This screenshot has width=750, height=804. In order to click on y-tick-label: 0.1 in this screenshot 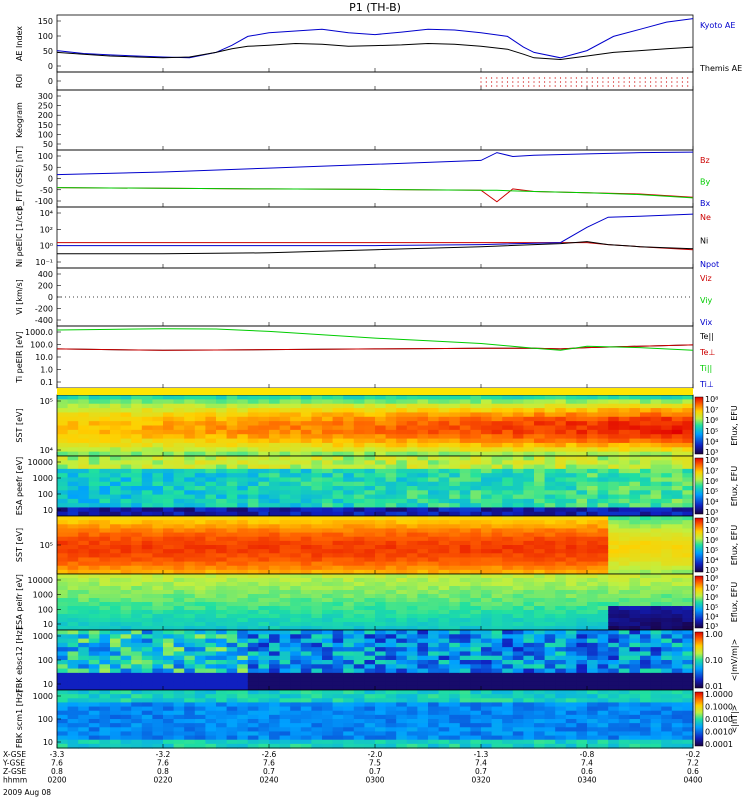, I will do `click(46, 382)`.